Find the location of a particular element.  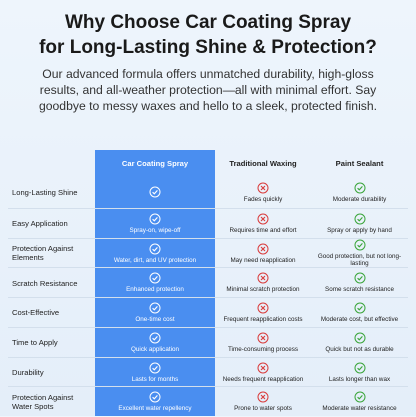

comparison-cell: Needs frequent reapplication is located at coordinates (263, 373).